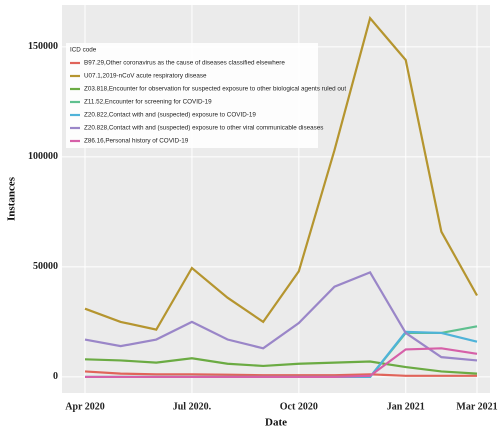 The width and height of the screenshot is (500, 433). What do you see at coordinates (476, 406) in the screenshot?
I see `x-tick-label: Mar 2021` at bounding box center [476, 406].